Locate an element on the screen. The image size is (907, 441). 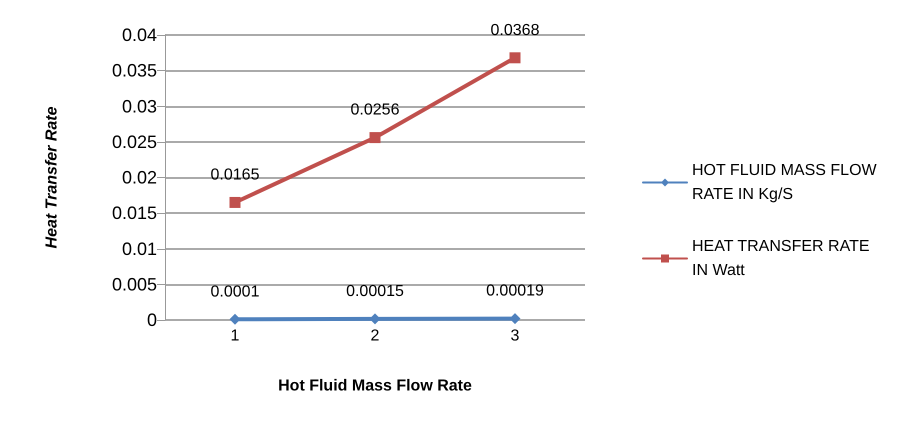
data-label: 0.00015 is located at coordinates (375, 291).